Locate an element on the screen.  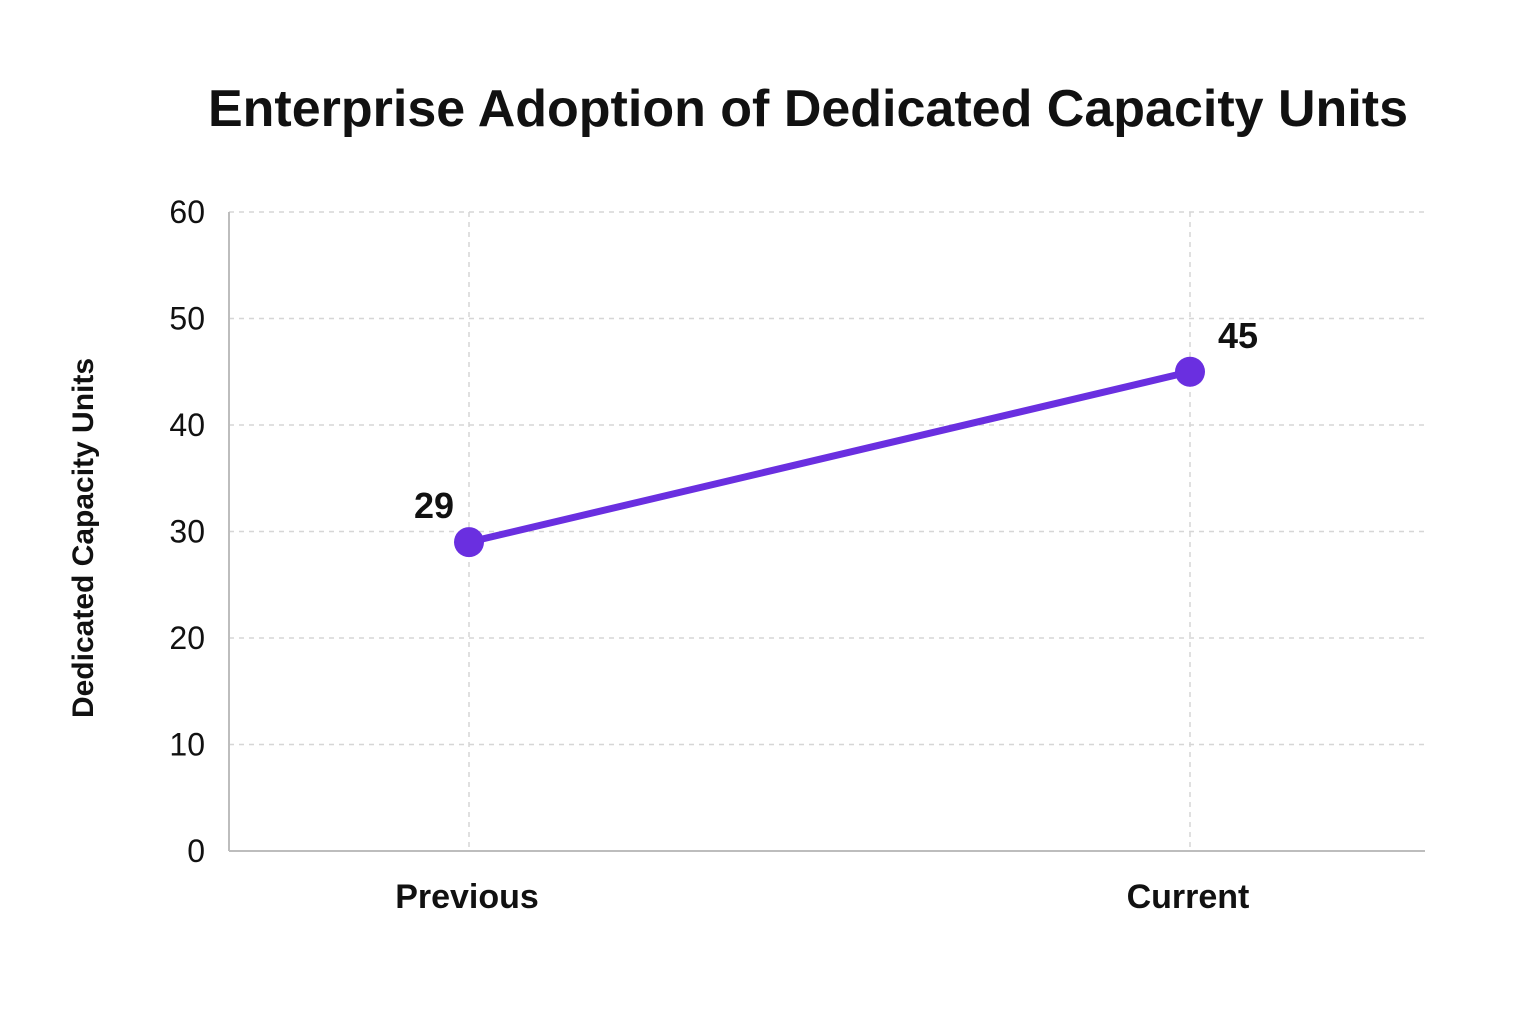
y-tick-label-30: 30 is located at coordinates (187, 532).